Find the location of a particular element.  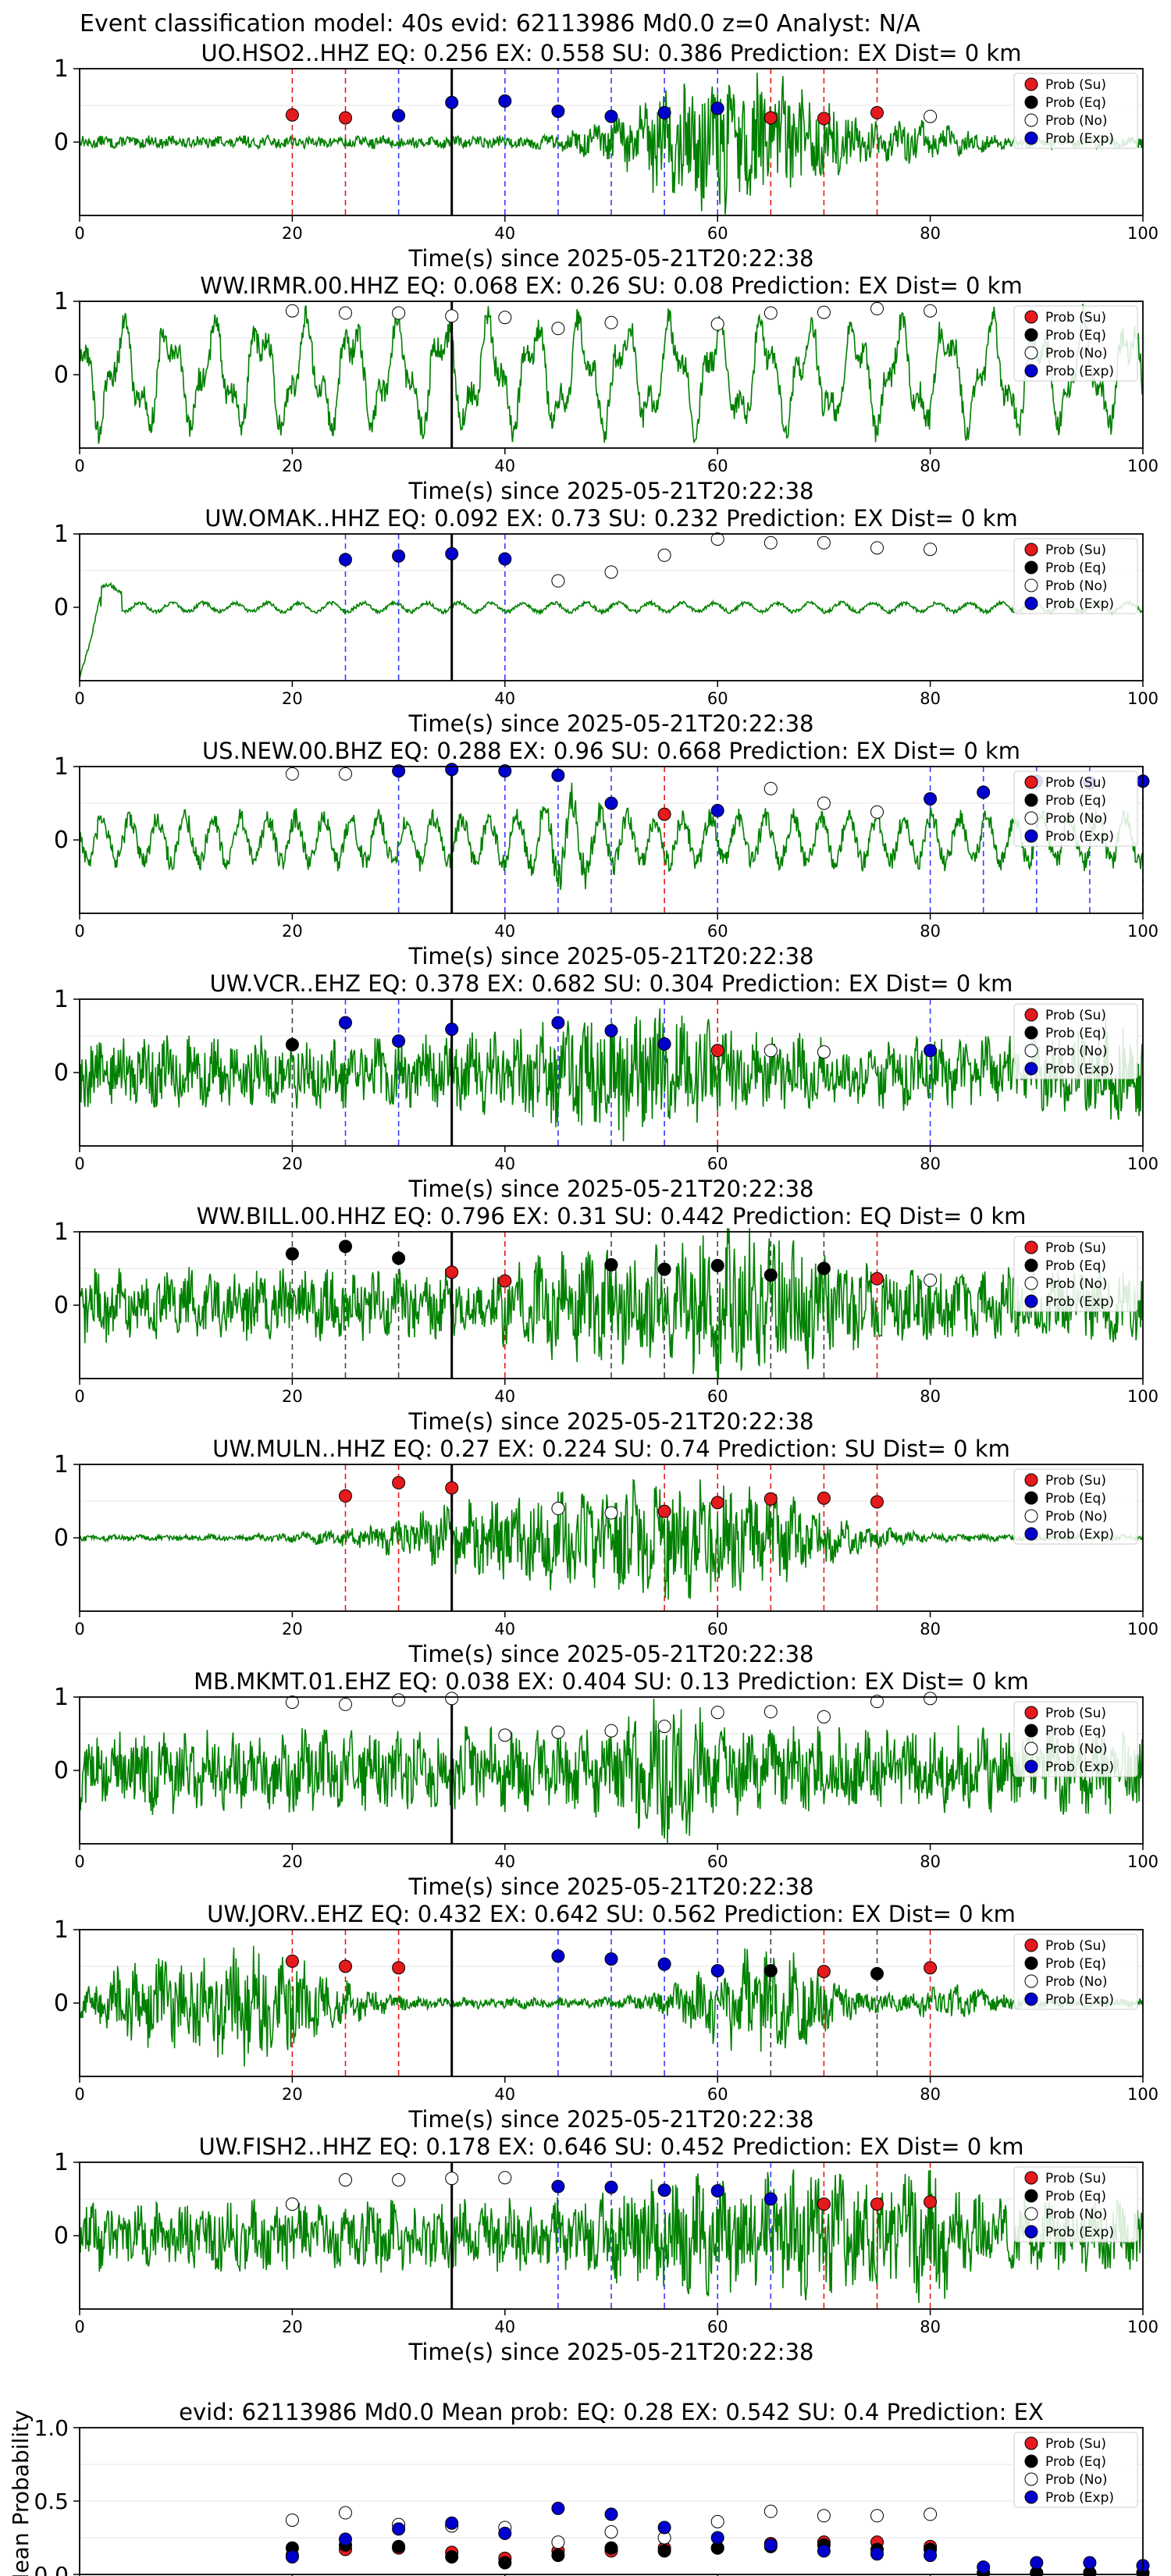

legend-label: Prob (Eq) is located at coordinates (1075, 335).